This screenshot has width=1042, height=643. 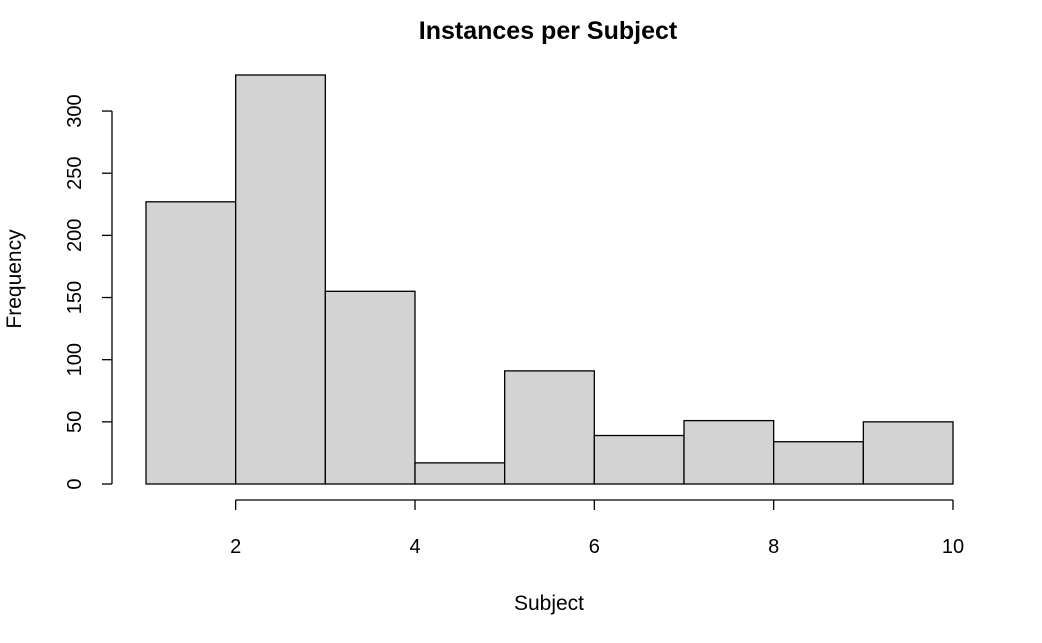 What do you see at coordinates (235, 547) in the screenshot?
I see `x-tick-label-2: 2` at bounding box center [235, 547].